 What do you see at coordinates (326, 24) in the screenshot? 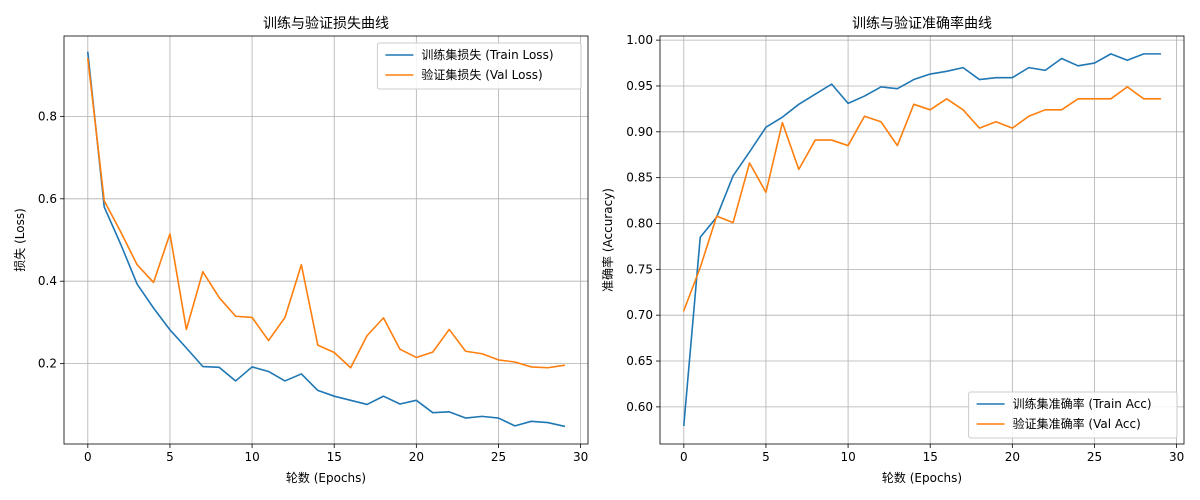
I see `chart-title: 训练与验证损失曲线` at bounding box center [326, 24].